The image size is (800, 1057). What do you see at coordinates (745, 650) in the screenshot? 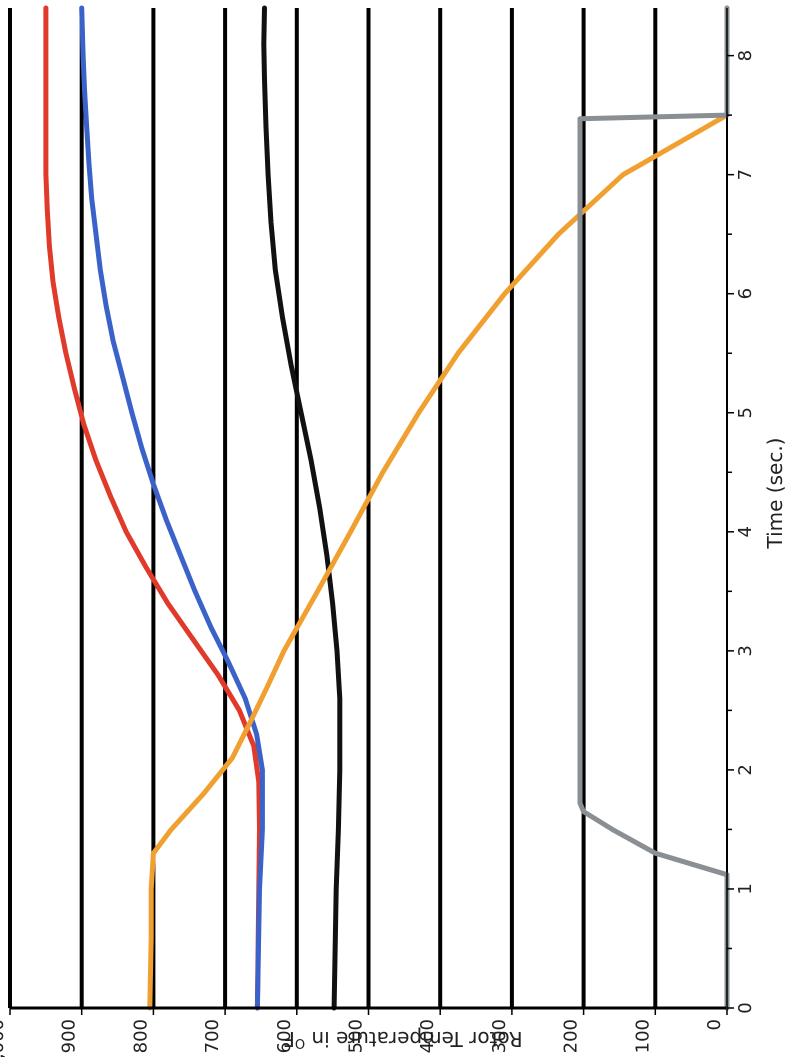
I see `x-tick-label: 3` at bounding box center [745, 650].